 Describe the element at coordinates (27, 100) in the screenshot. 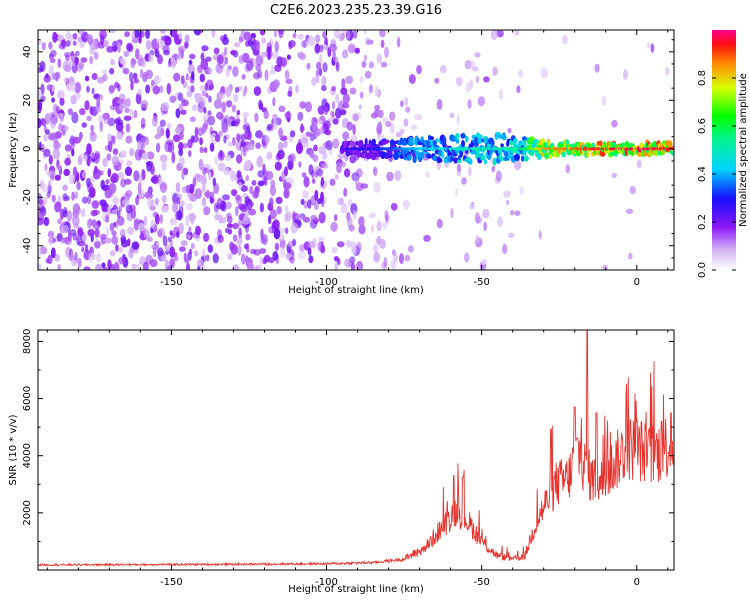

I see `y-tick-label: 20` at that location.